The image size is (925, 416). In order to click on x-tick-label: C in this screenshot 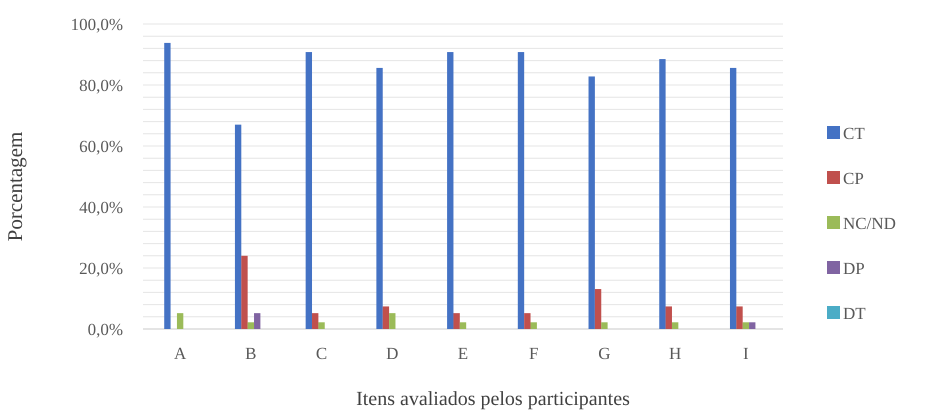, I will do `click(322, 353)`.